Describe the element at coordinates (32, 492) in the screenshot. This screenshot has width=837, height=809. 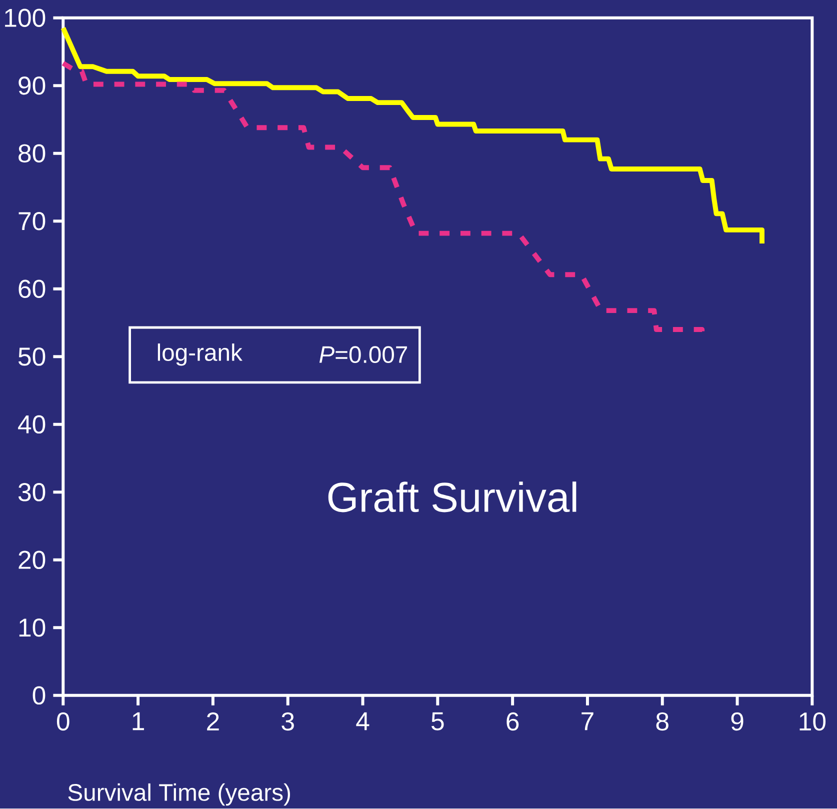
I see `y-tick-label: 30` at that location.